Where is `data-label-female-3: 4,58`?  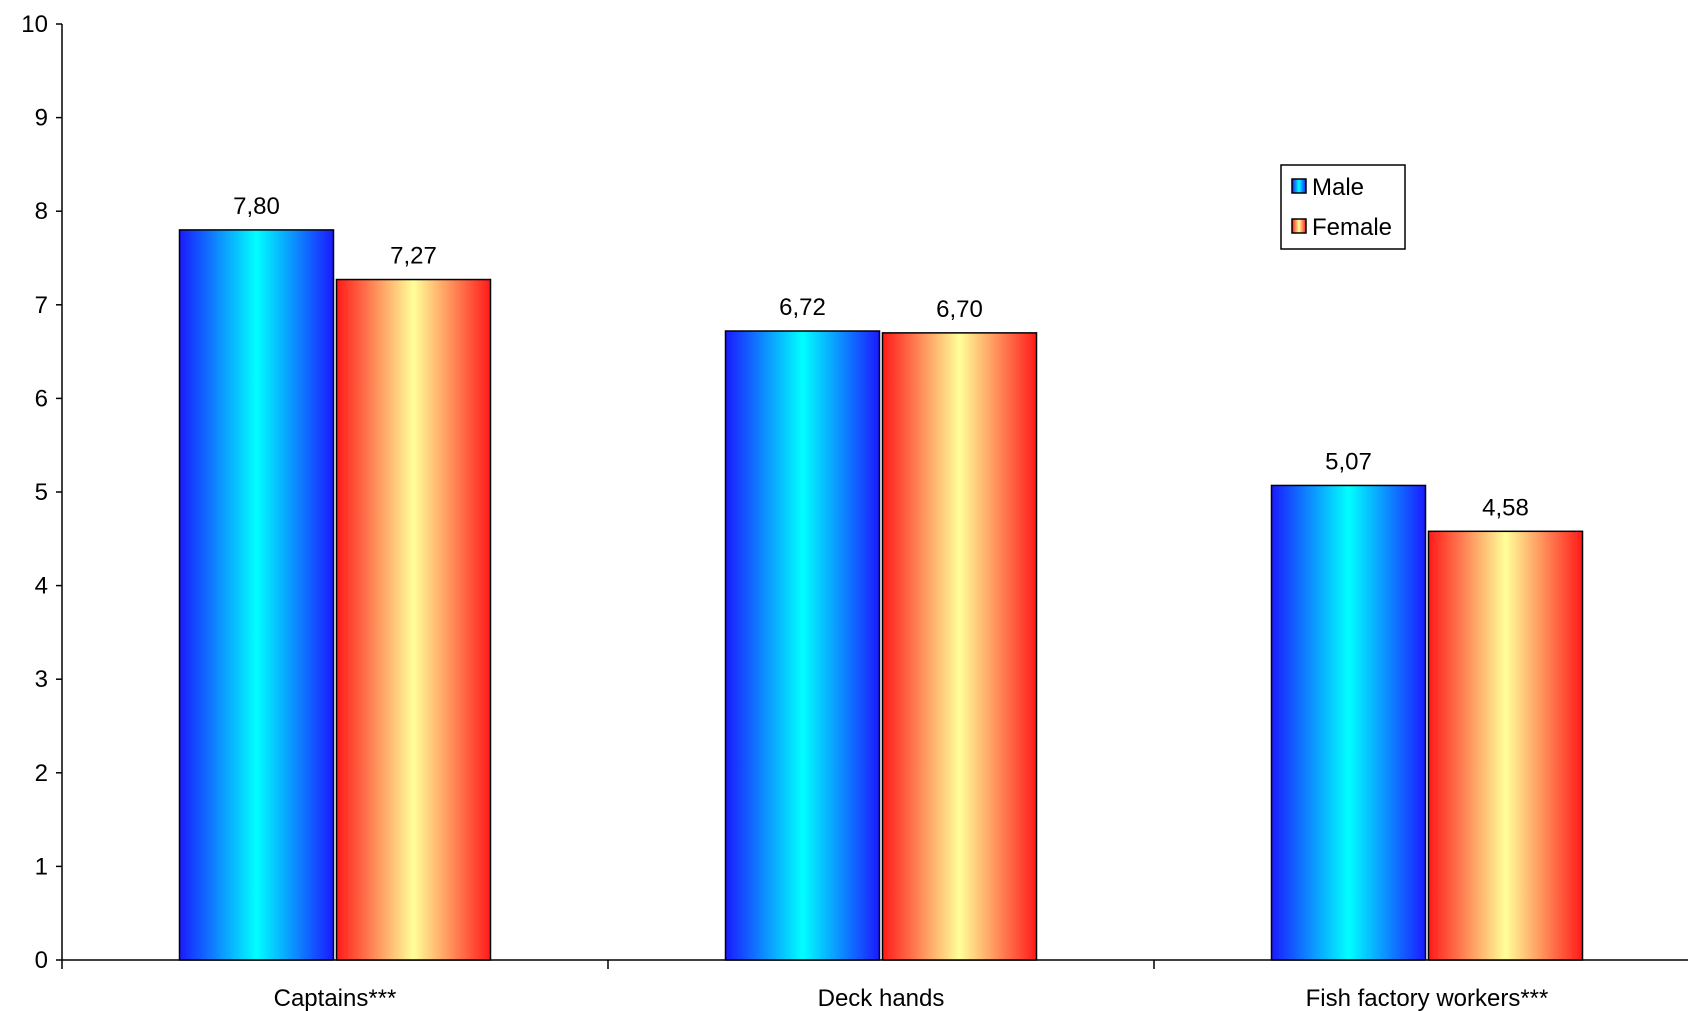 data-label-female-3: 4,58 is located at coordinates (1505, 507).